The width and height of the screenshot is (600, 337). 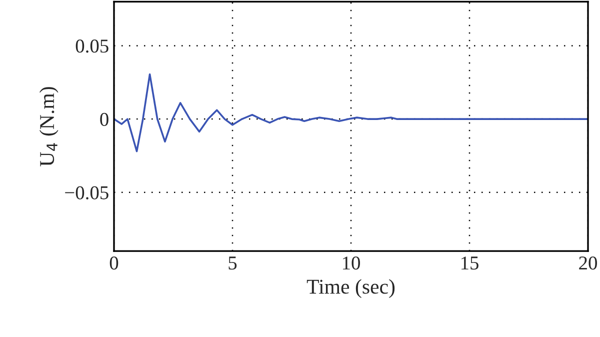 What do you see at coordinates (469, 263) in the screenshot?
I see `x-tick-label: 15` at bounding box center [469, 263].